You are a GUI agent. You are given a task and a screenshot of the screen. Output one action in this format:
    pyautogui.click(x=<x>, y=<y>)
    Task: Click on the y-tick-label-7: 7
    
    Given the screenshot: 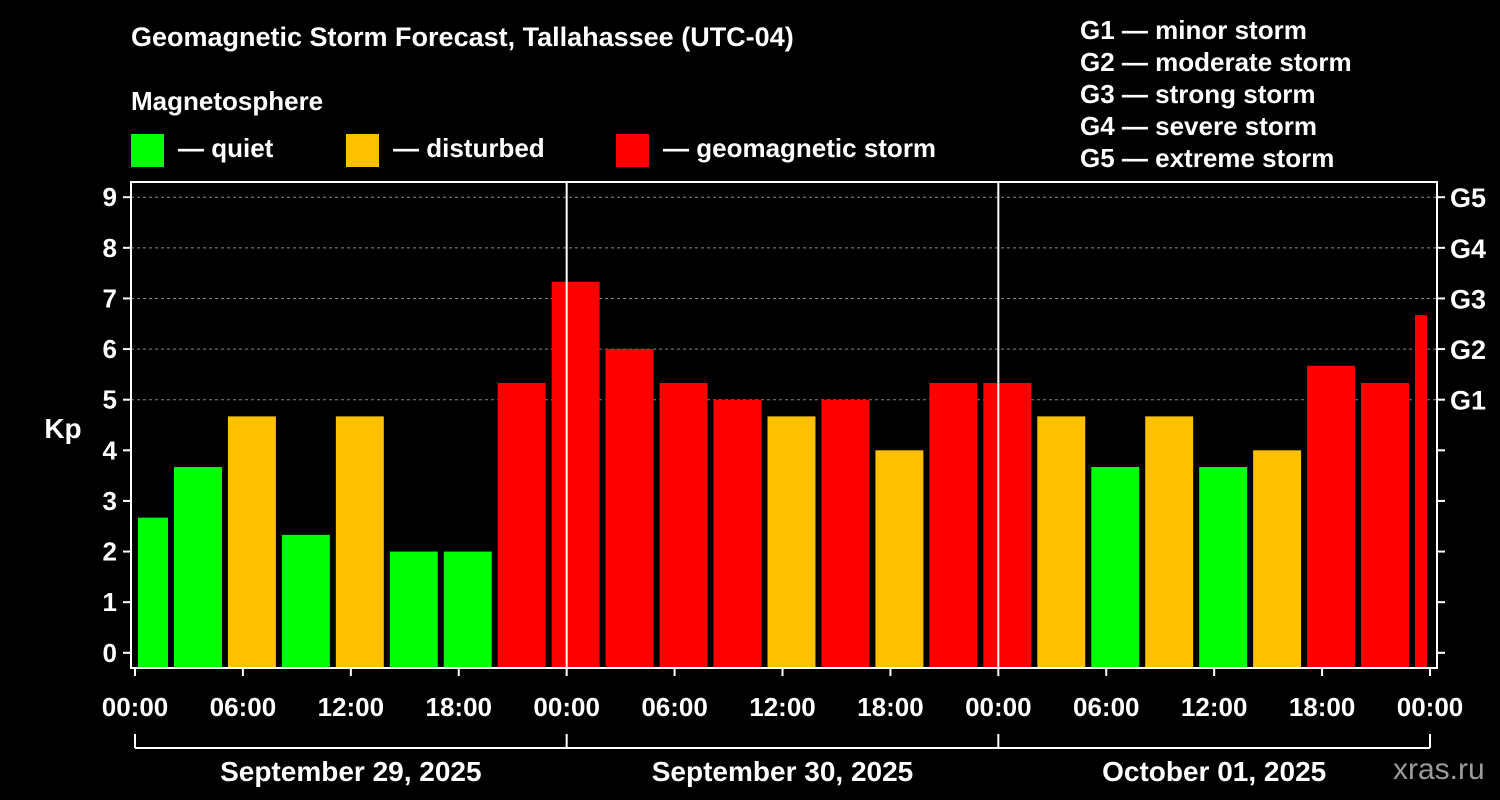 What is the action you would take?
    pyautogui.click(x=110, y=298)
    